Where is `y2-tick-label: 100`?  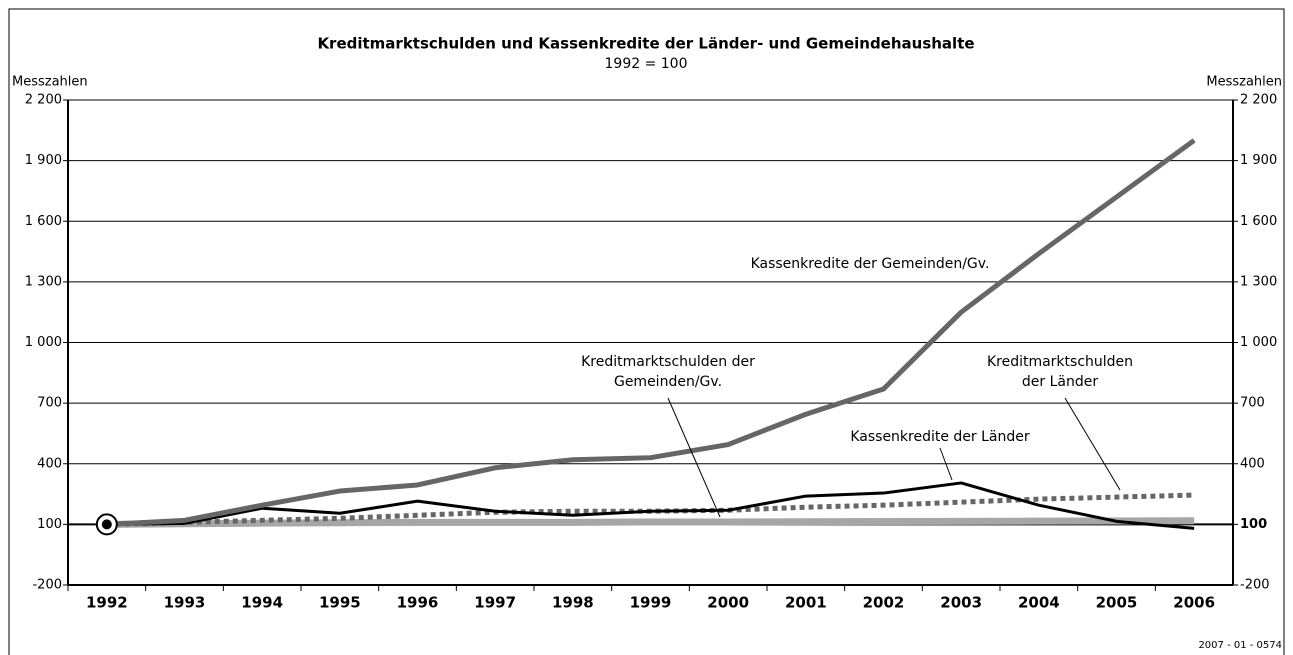
y2-tick-label: 100 is located at coordinates (1253, 524).